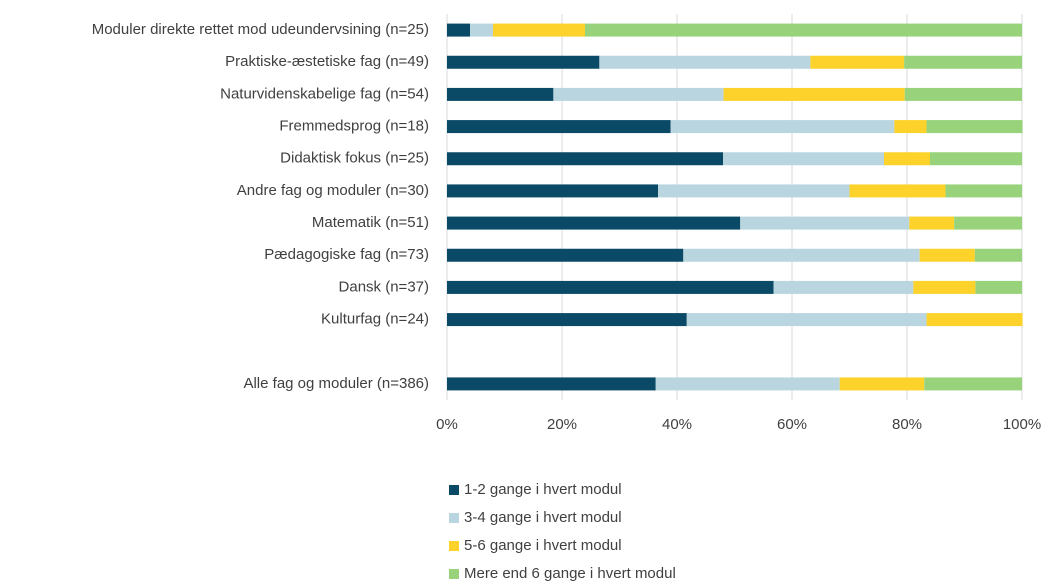  I want to click on x-tick-label: 100%, so click(1022, 424).